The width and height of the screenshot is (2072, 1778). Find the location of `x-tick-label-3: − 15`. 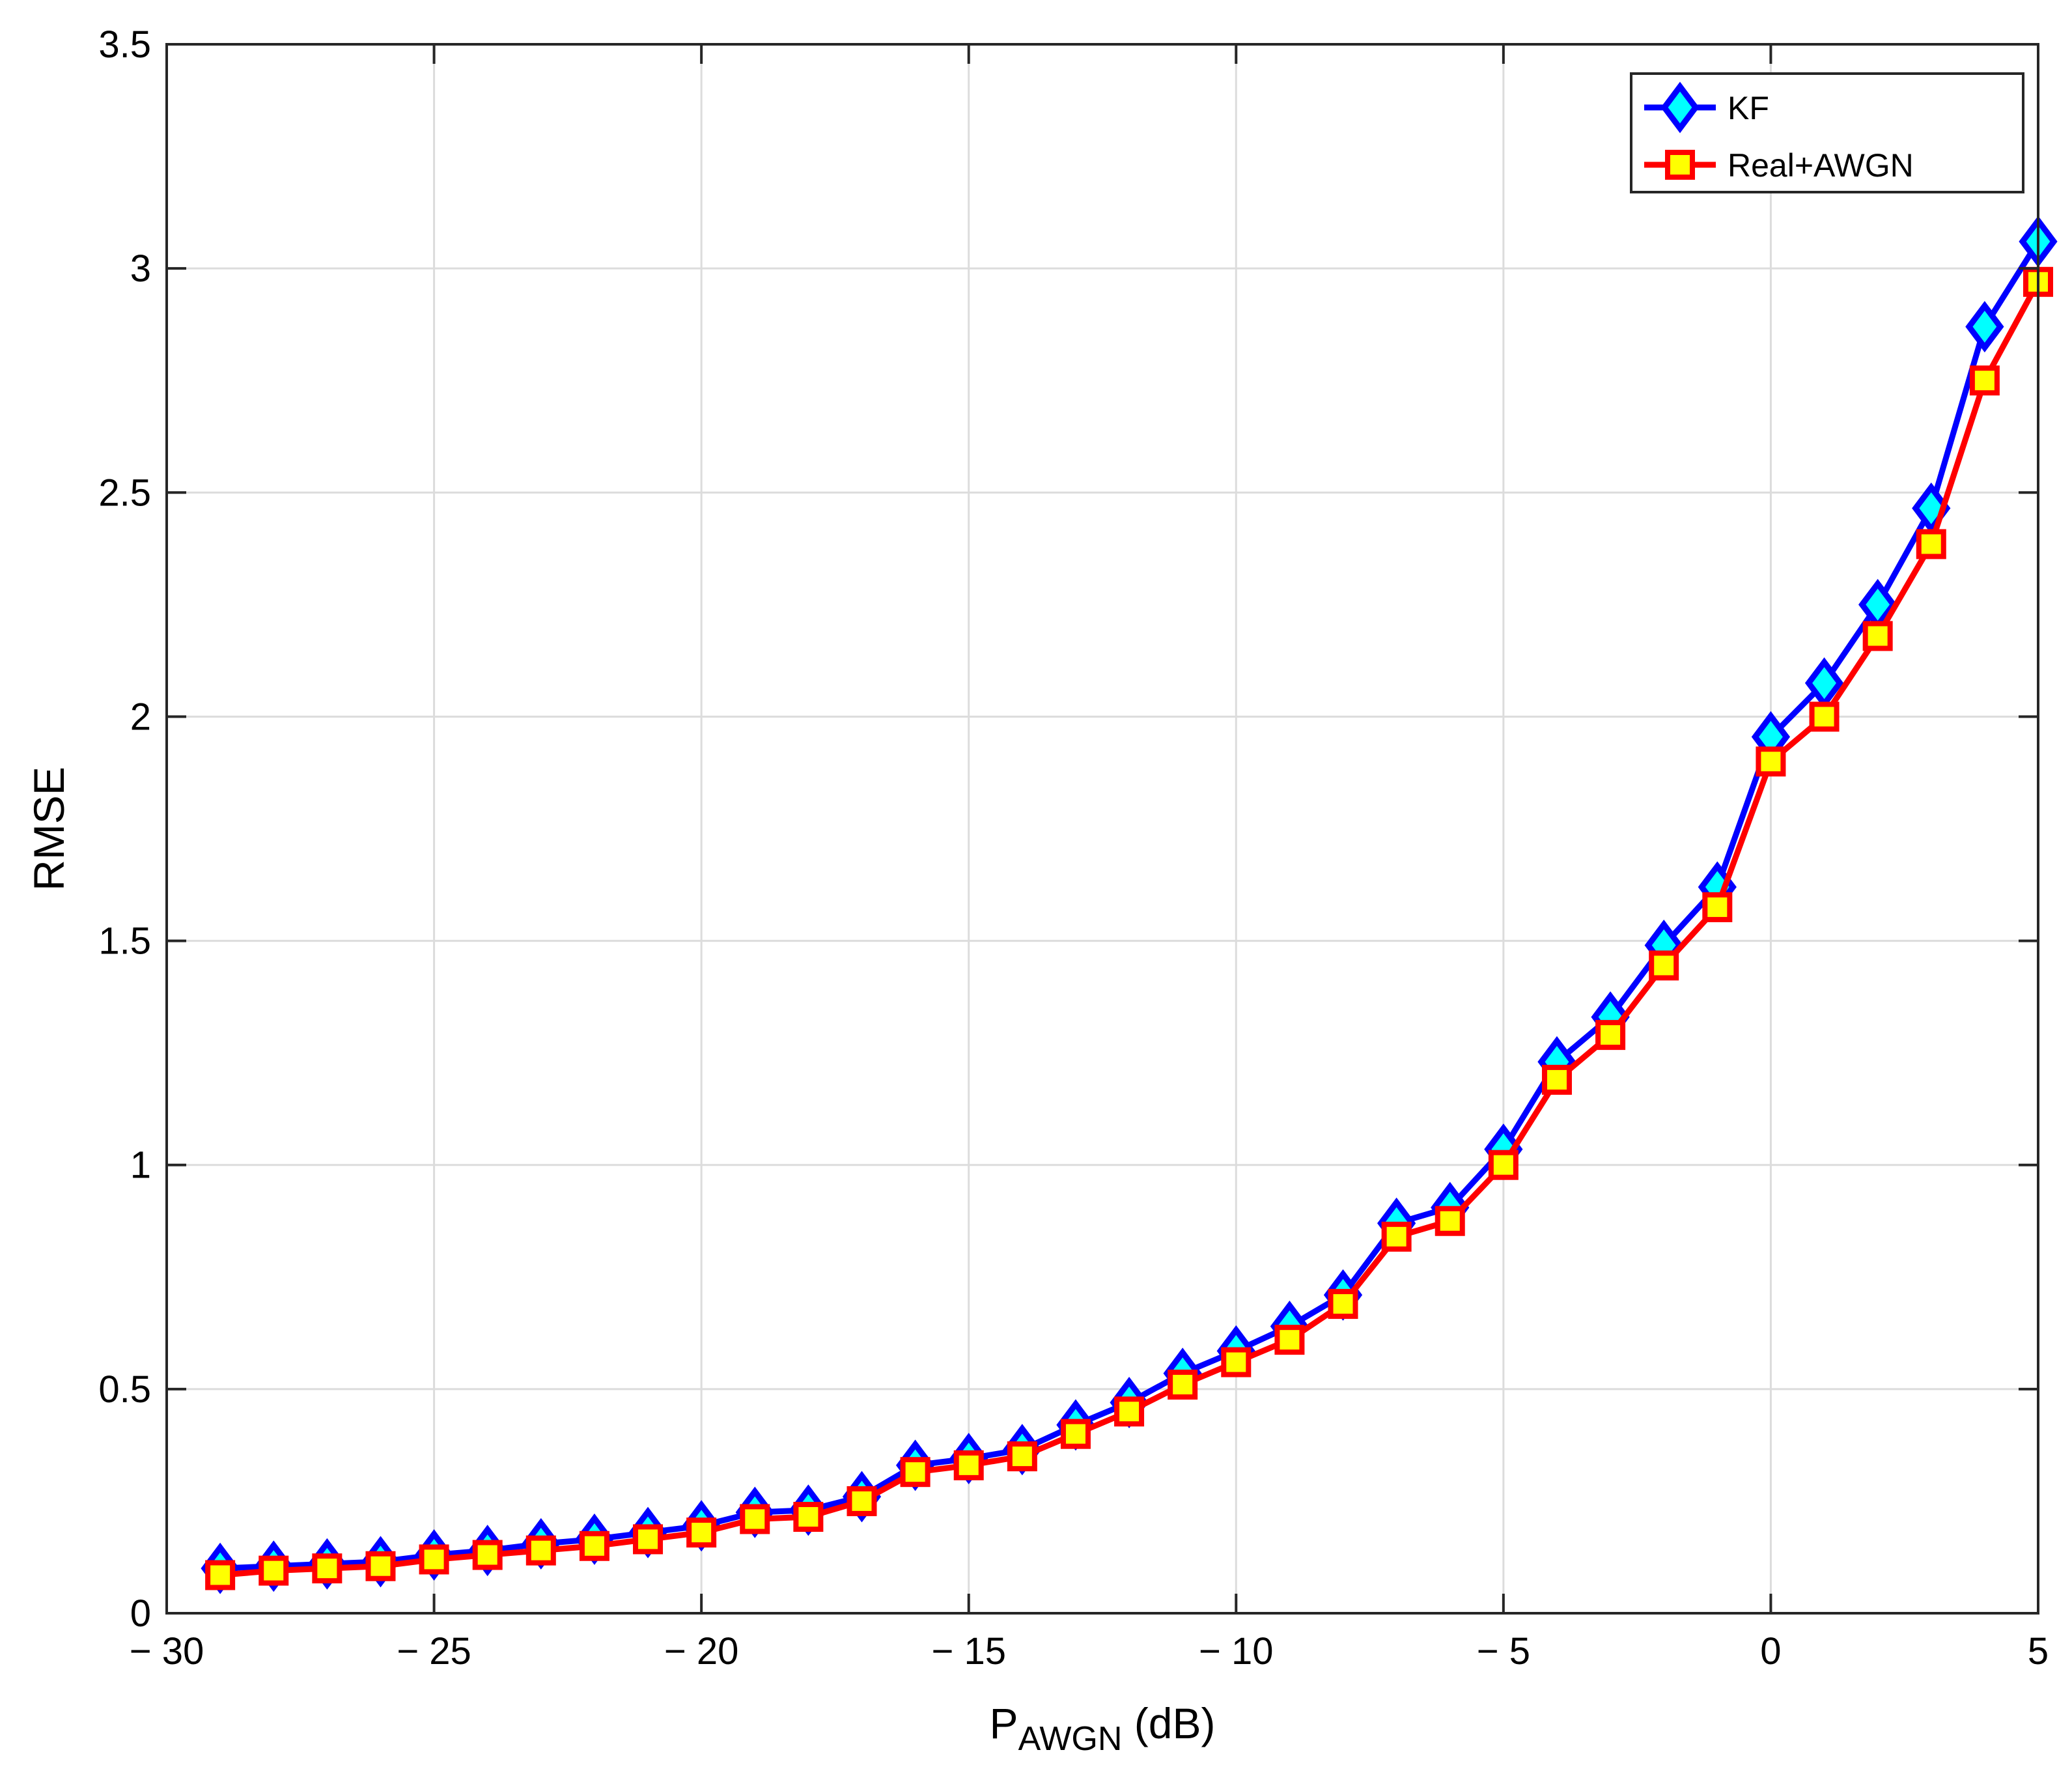

x-tick-label-3: − 15 is located at coordinates (969, 1651).